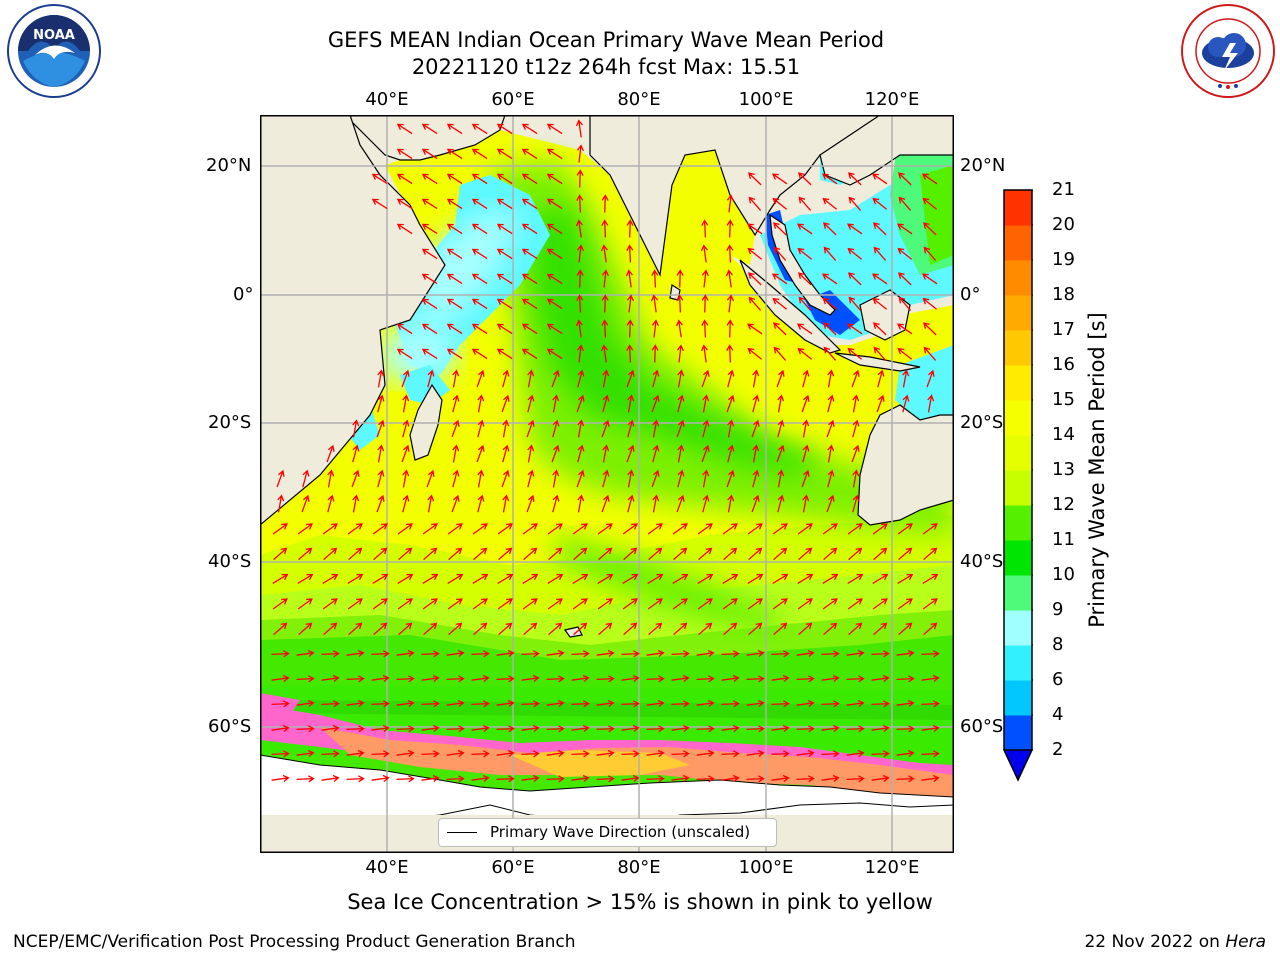  Describe the element at coordinates (1063, 504) in the screenshot. I see `colorbar-tick-label: 12` at that location.